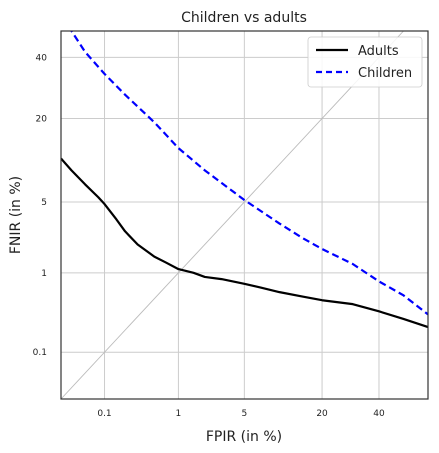  I want to click on chart-title: Children vs adults, so click(244, 18).